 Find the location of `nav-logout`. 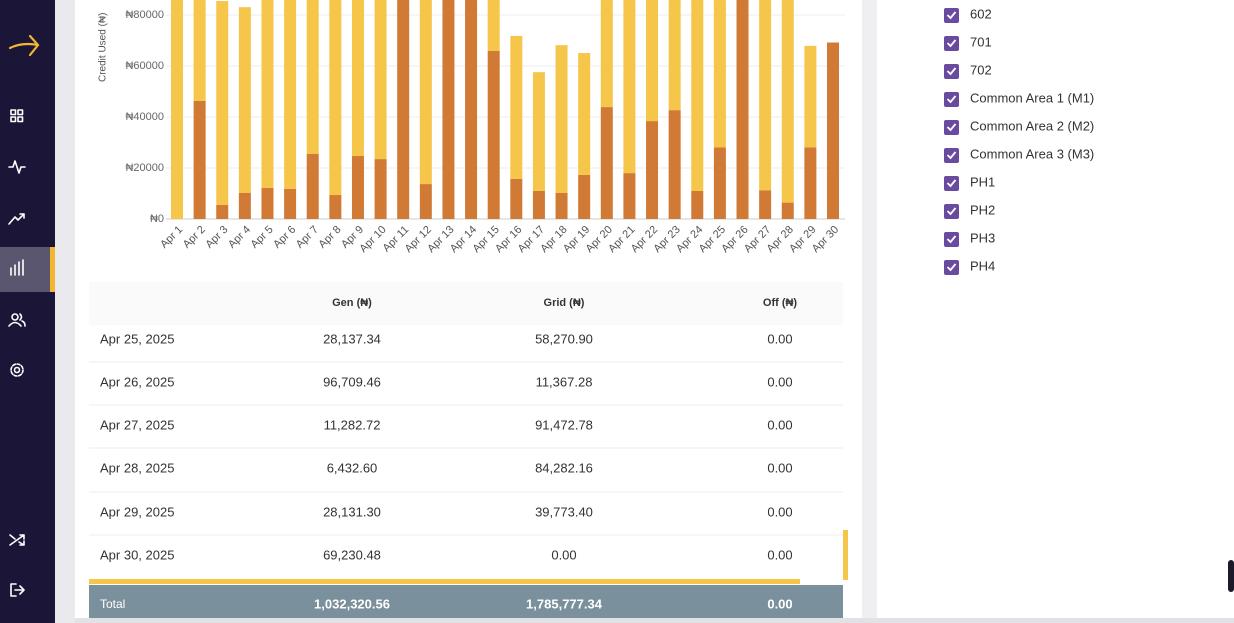

nav-logout is located at coordinates (17, 590).